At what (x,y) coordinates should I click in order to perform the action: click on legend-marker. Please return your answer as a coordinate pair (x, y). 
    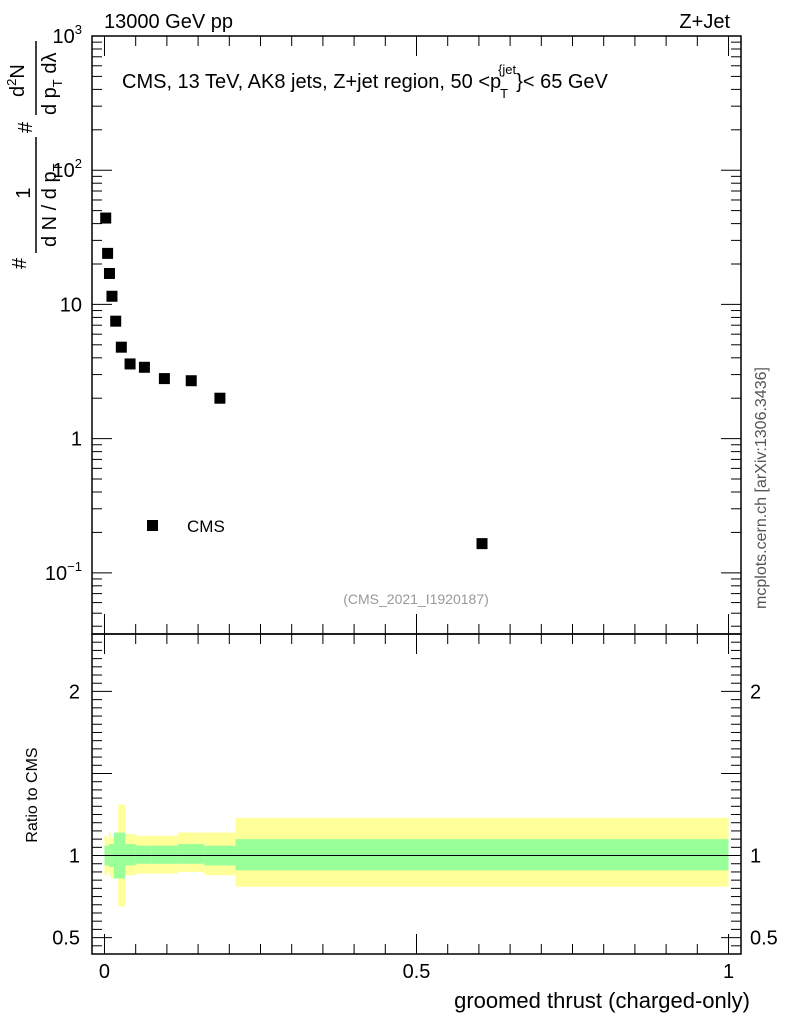
    Looking at the image, I should click on (152, 525).